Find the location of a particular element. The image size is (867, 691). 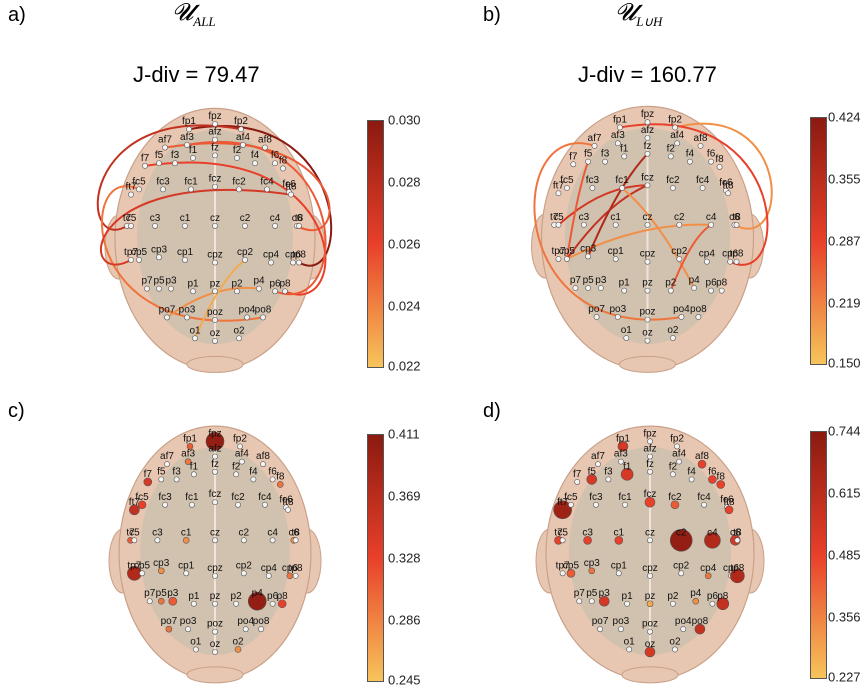

electrode-cp5 is located at coordinates (567, 259).